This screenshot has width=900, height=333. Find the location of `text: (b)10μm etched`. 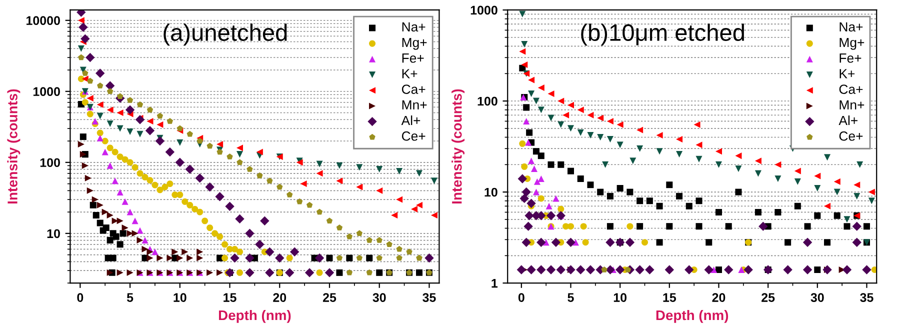

text: (b)10μm etched is located at coordinates (662, 35).